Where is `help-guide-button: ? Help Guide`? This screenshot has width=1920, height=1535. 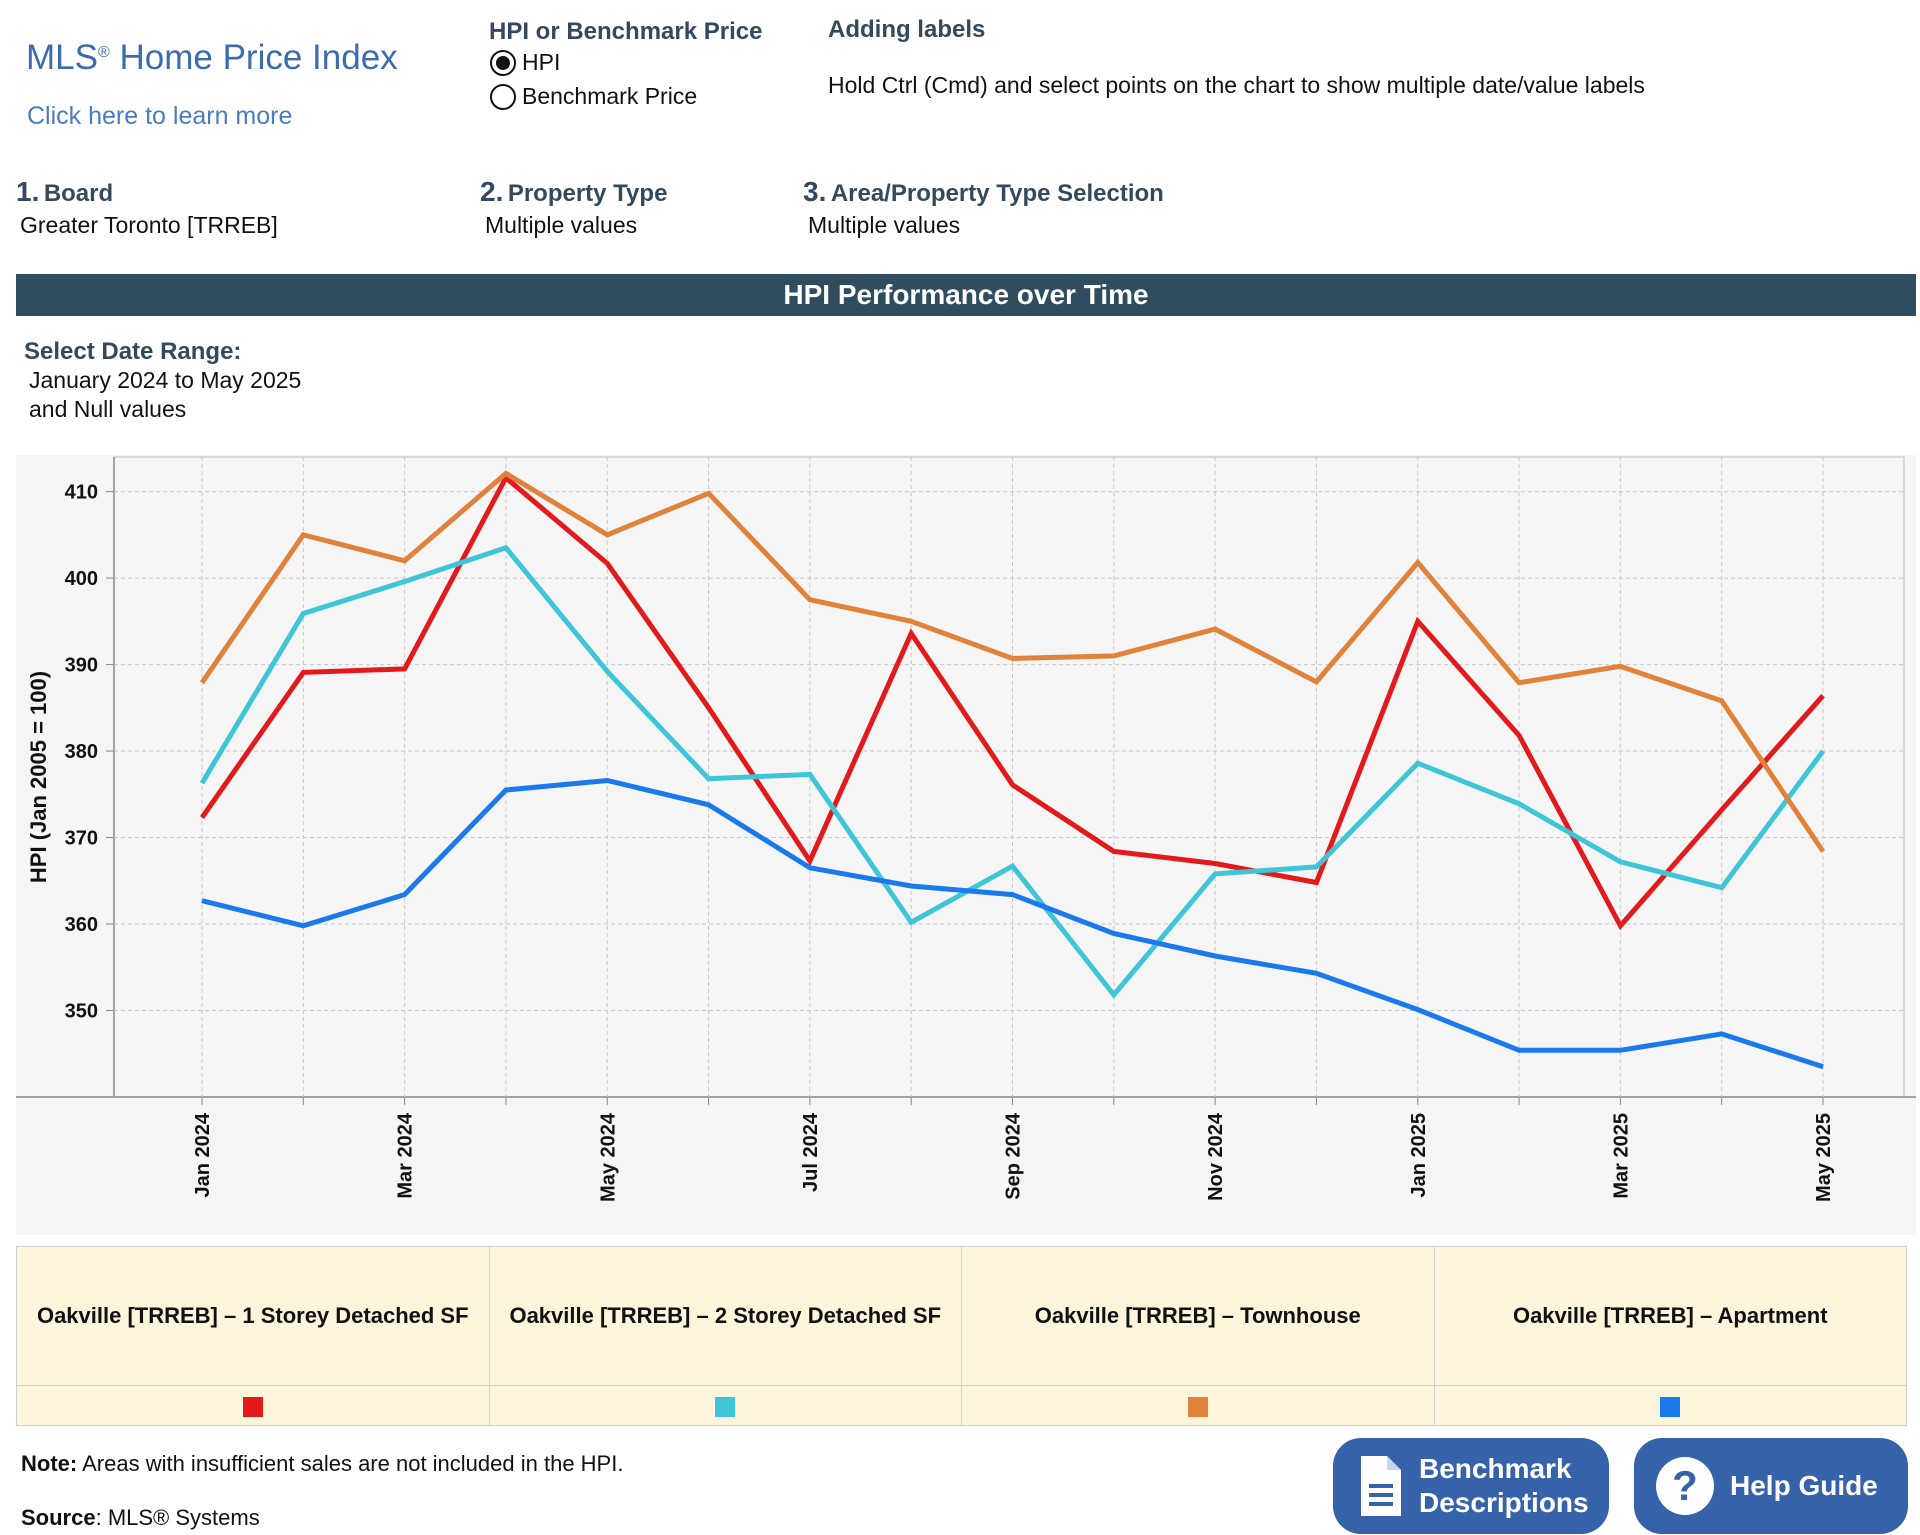
help-guide-button: ? Help Guide is located at coordinates (1771, 1486).